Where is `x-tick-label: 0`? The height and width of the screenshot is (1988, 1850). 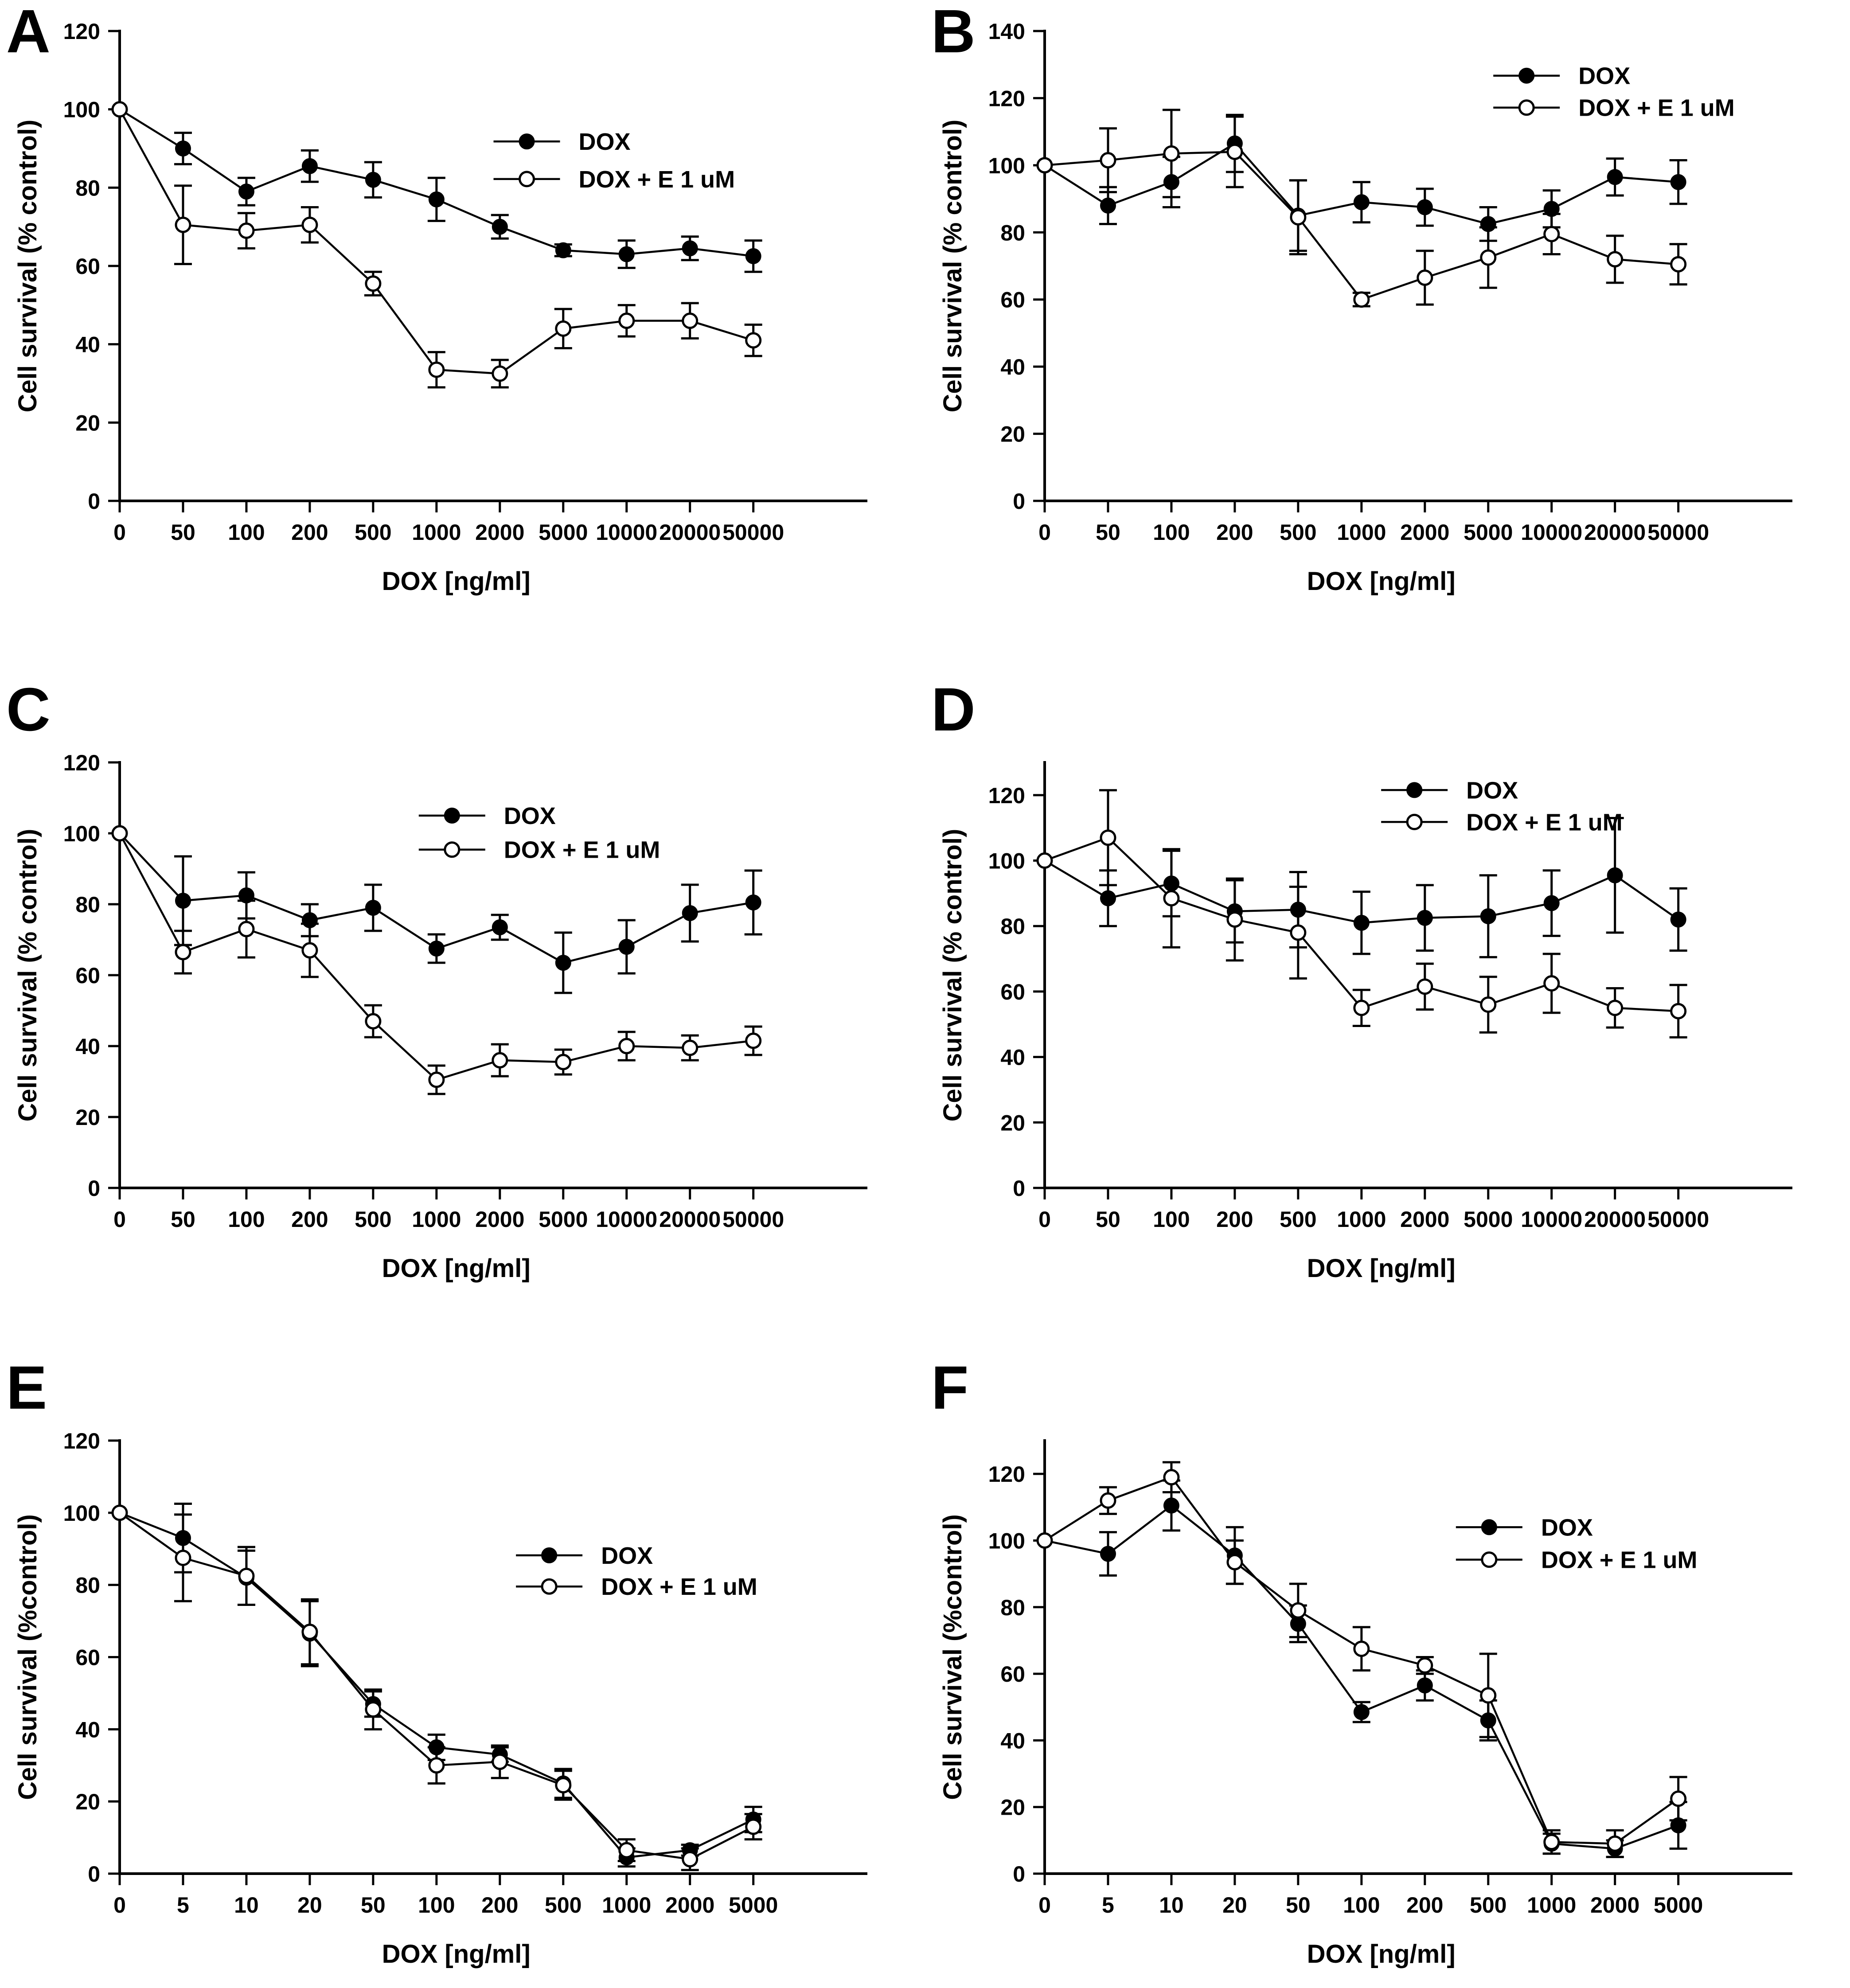
x-tick-label: 0 is located at coordinates (119, 532).